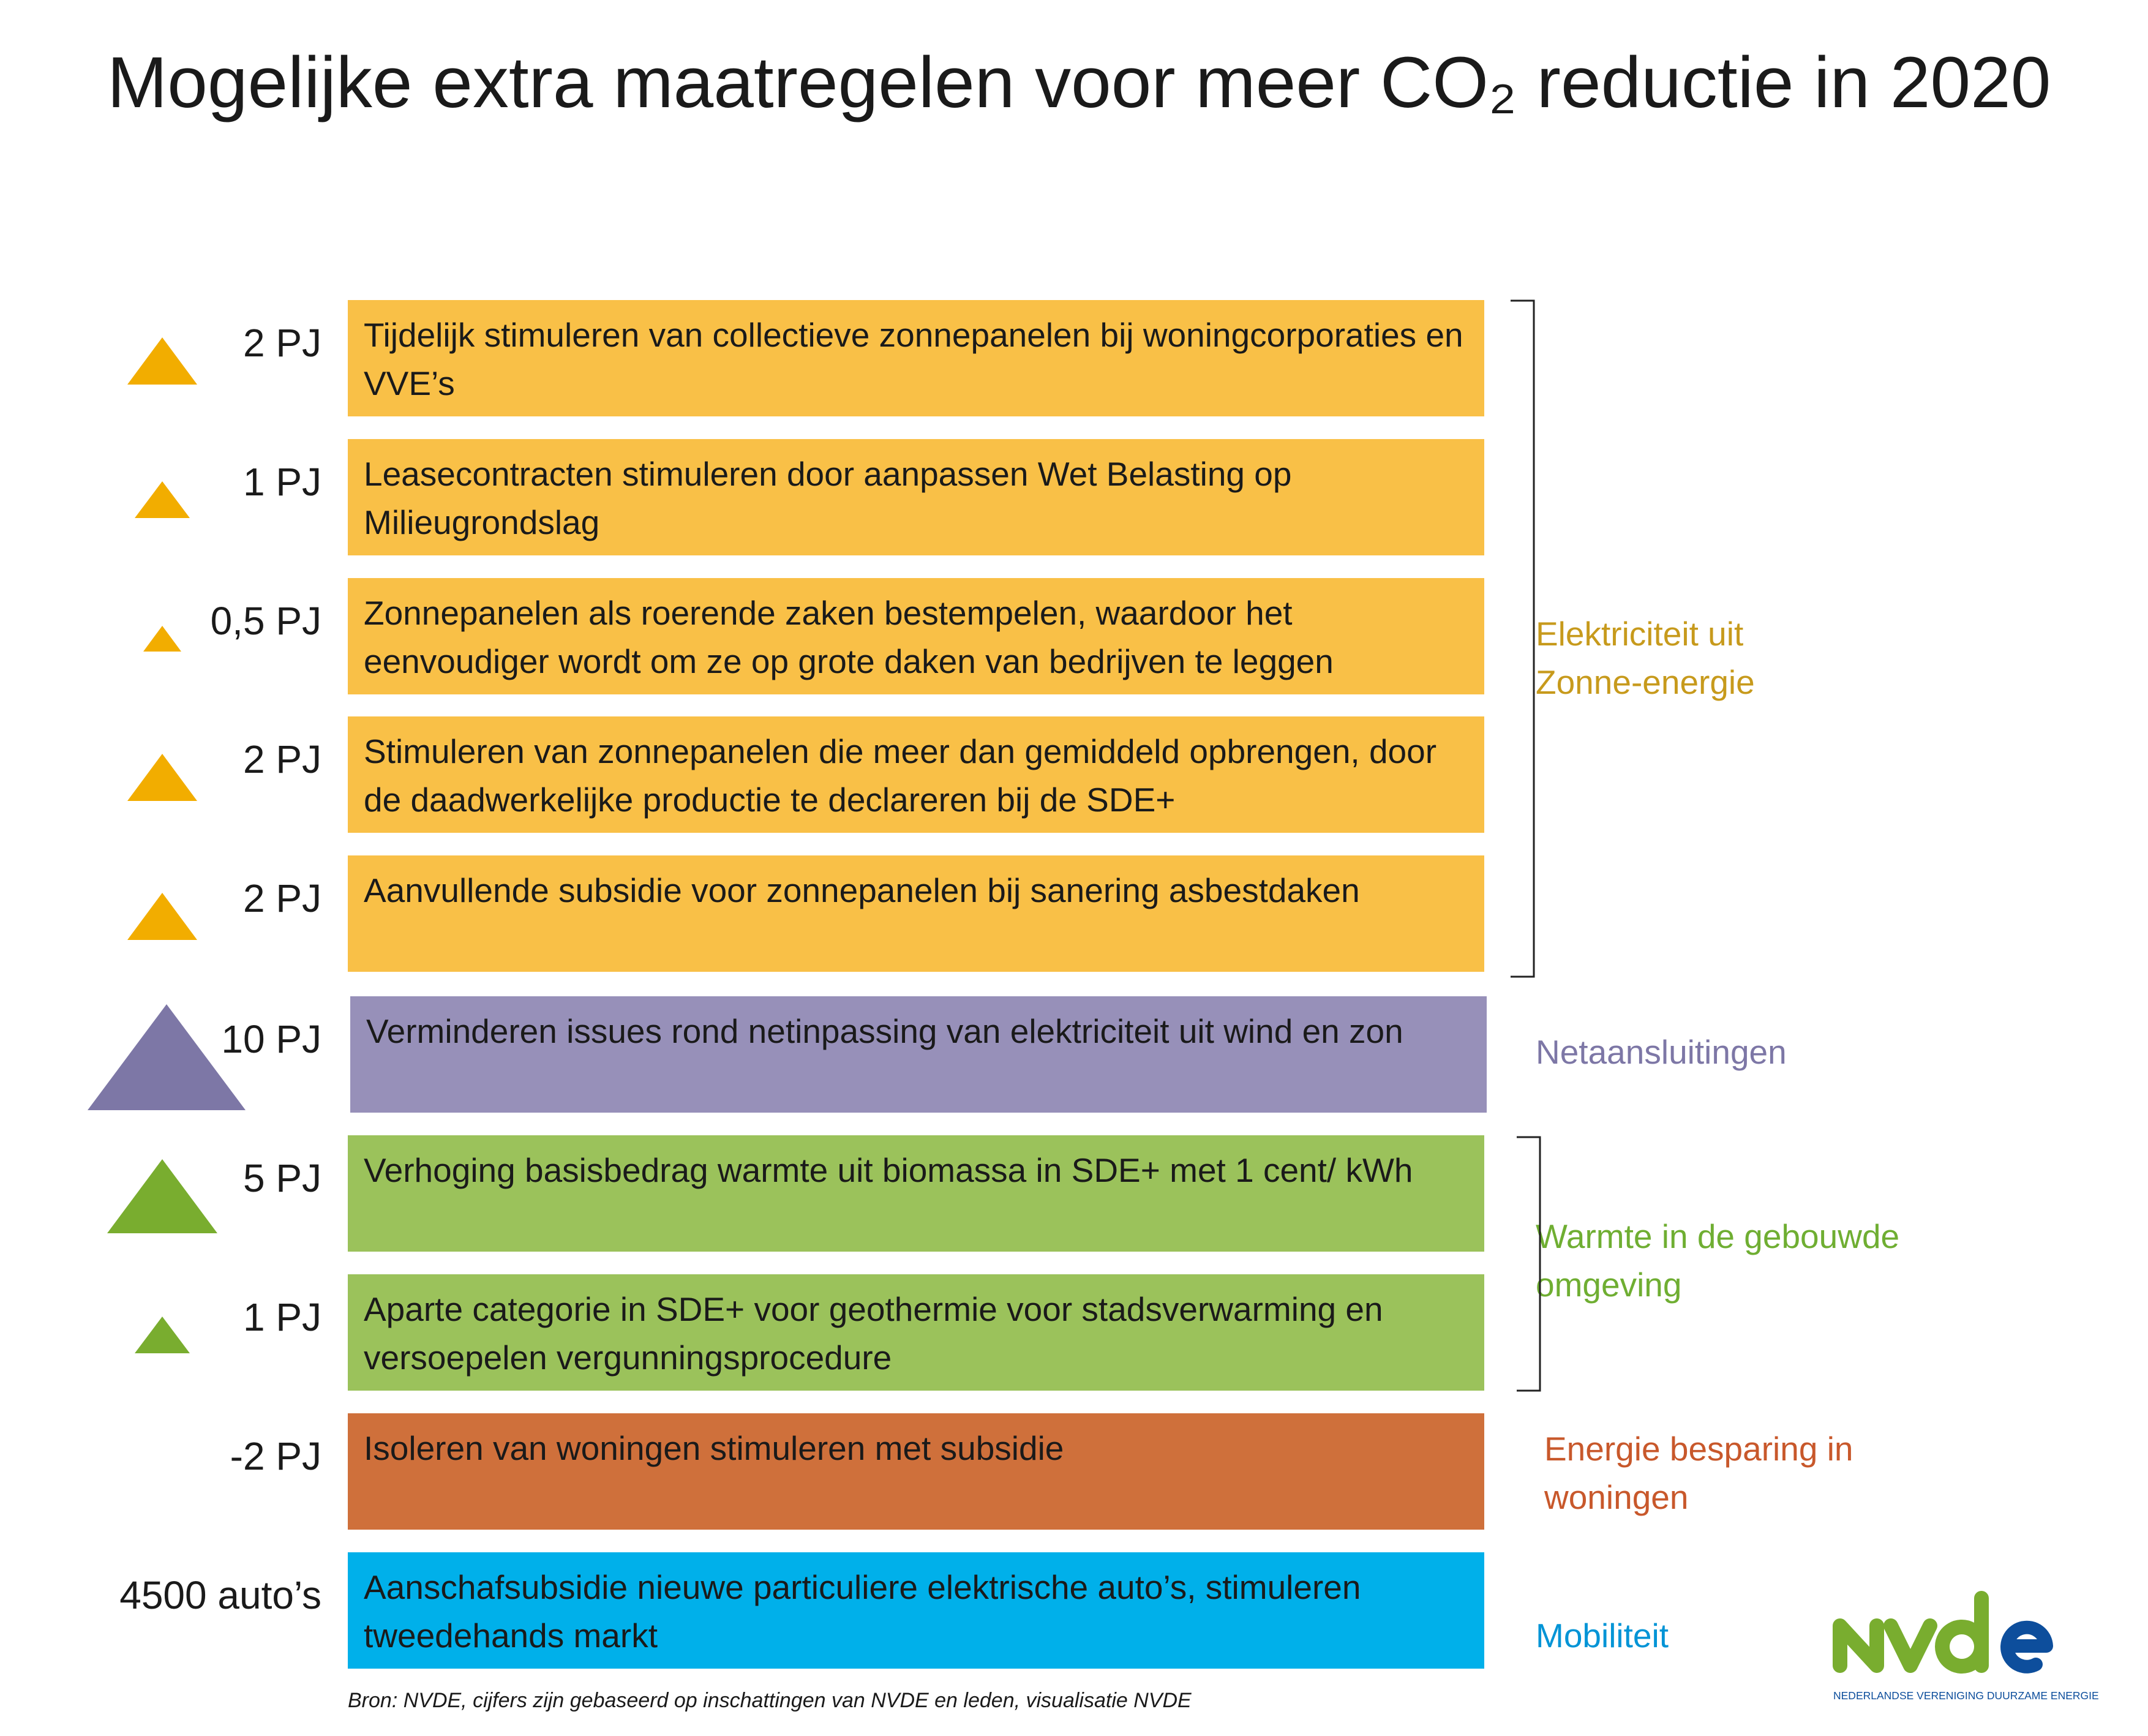 Image resolution: width=2148 pixels, height=1736 pixels. I want to click on category-label-heat: Warmte in de gebouwde omgeving, so click(1718, 1261).